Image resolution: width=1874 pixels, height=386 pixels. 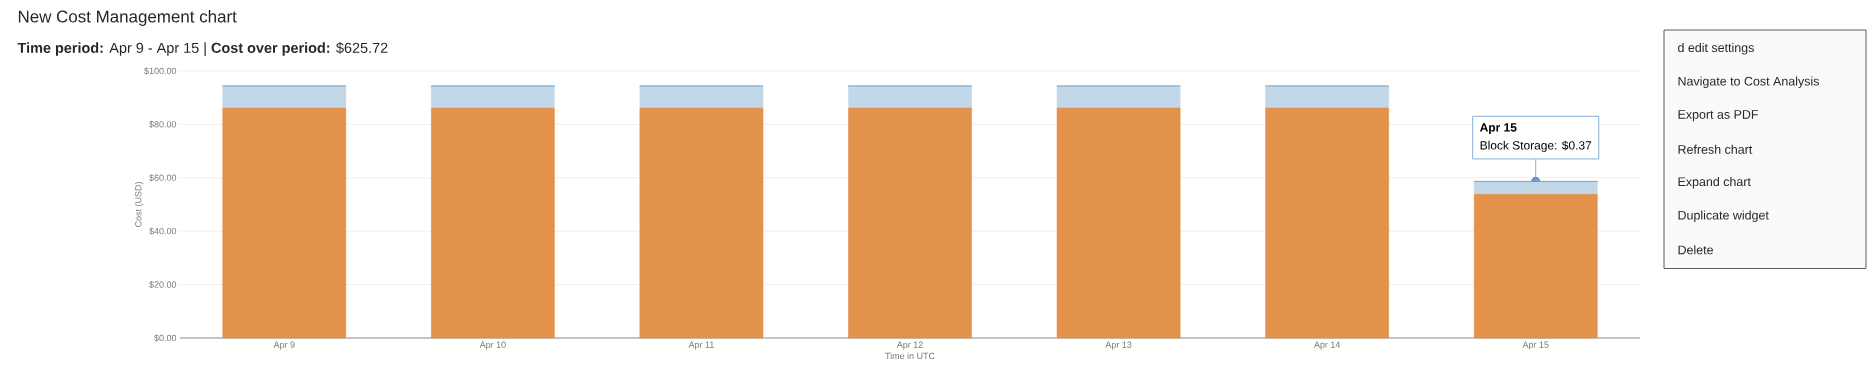 What do you see at coordinates (284, 345) in the screenshot?
I see `x-tick-label: Apr 9` at bounding box center [284, 345].